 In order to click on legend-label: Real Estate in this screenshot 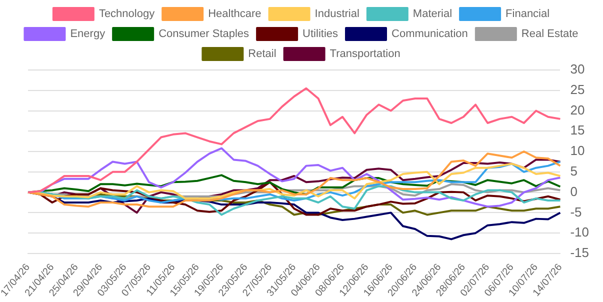, I will do `click(549, 34)`.